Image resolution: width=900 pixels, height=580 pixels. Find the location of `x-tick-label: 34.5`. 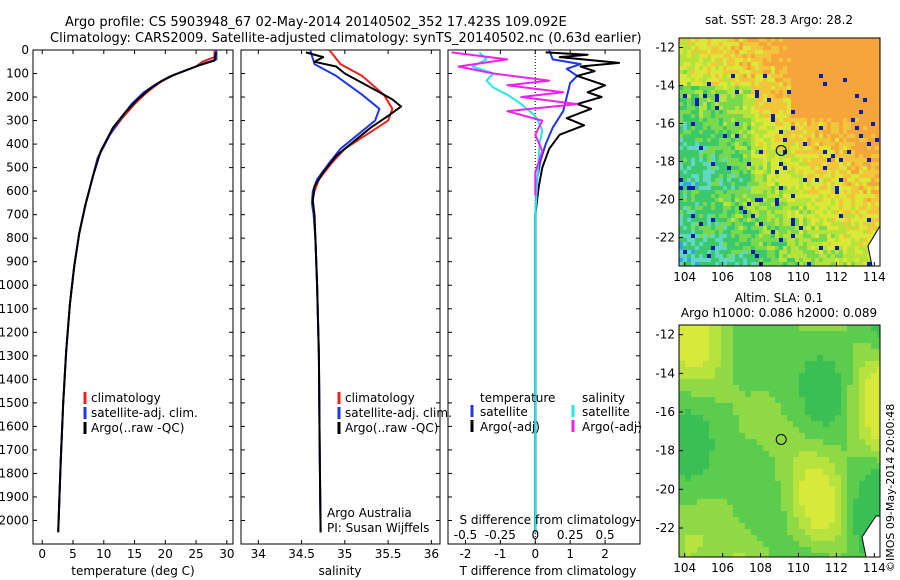

x-tick-label: 34.5 is located at coordinates (301, 554).